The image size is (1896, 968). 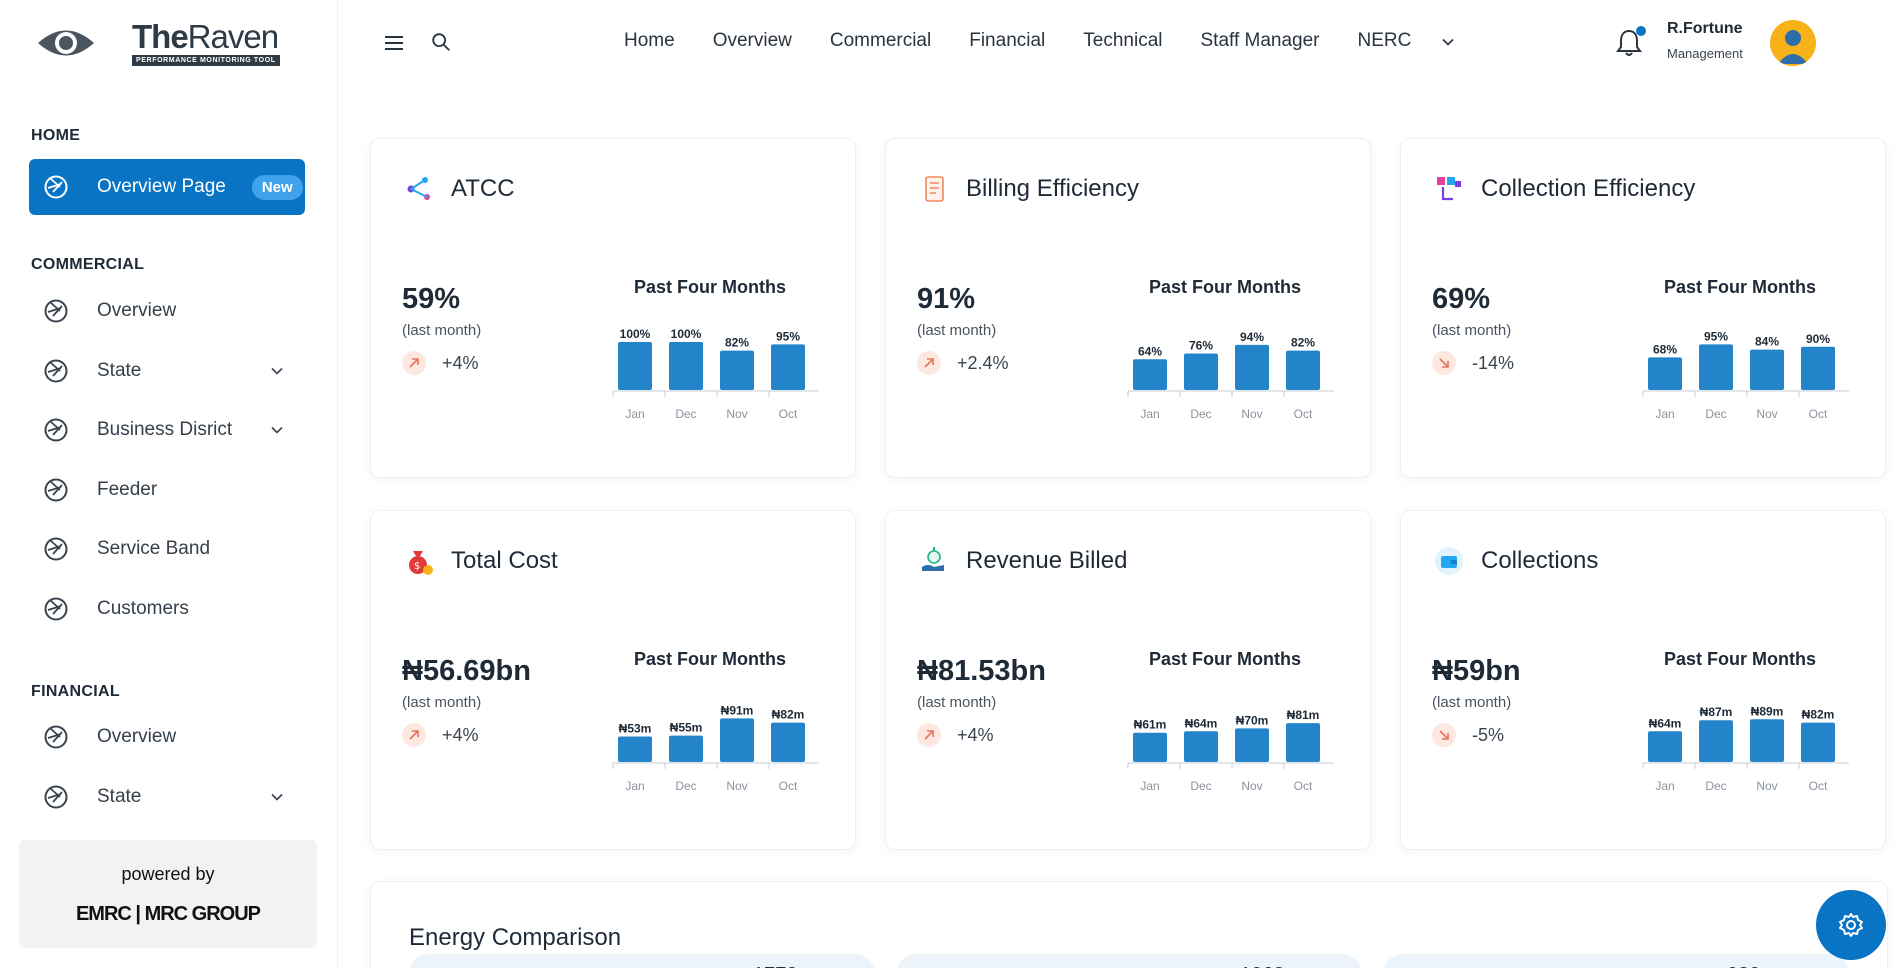 What do you see at coordinates (1665, 723) in the screenshot?
I see `bar-data-label: ₦64m` at bounding box center [1665, 723].